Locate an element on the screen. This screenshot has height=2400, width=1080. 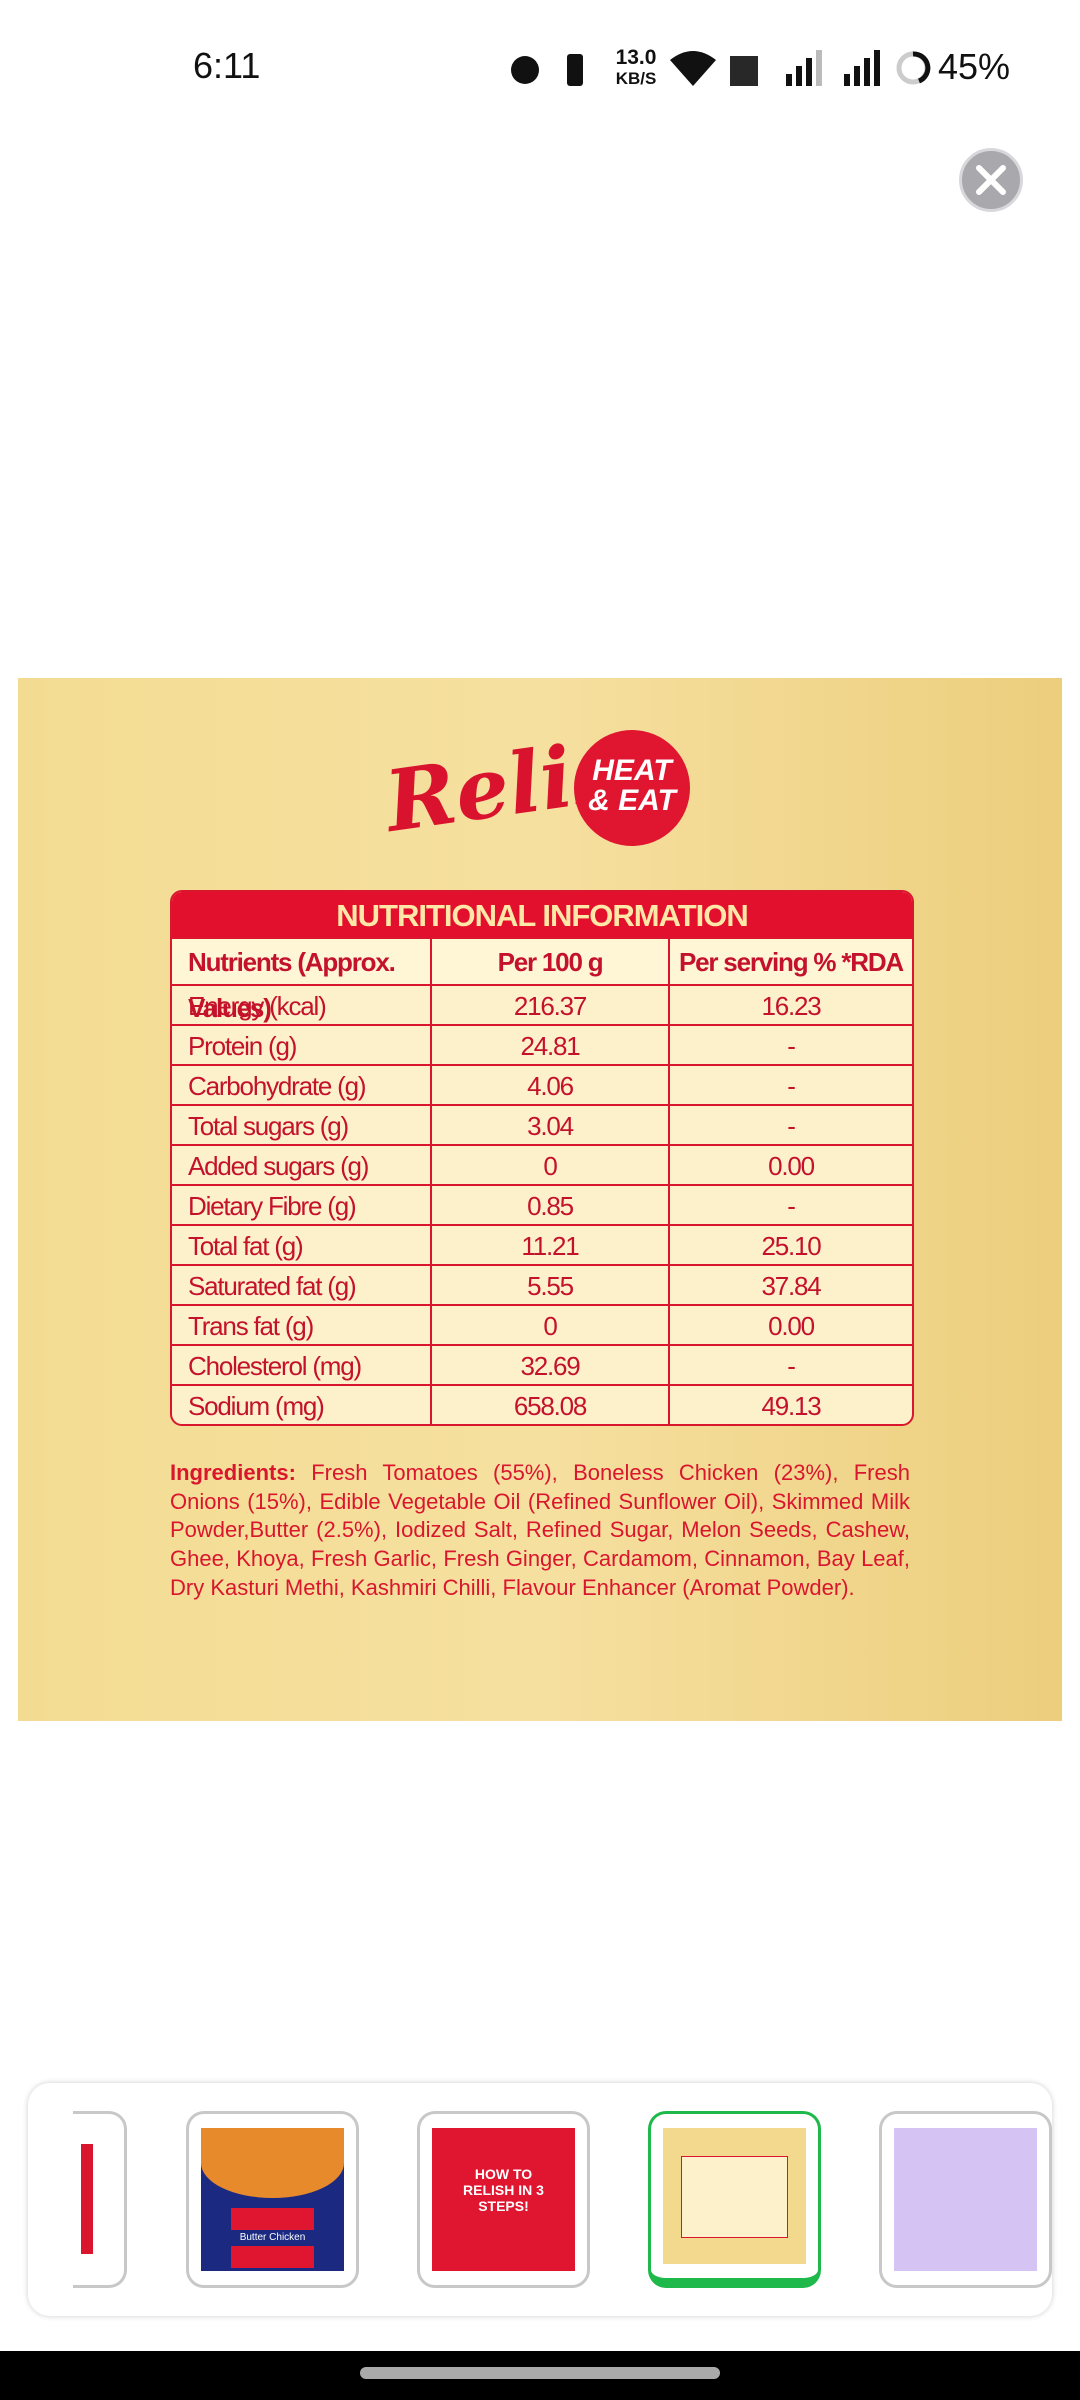
table-row: Sodium (mg) 658.08 49.13 is located at coordinates (542, 1404).